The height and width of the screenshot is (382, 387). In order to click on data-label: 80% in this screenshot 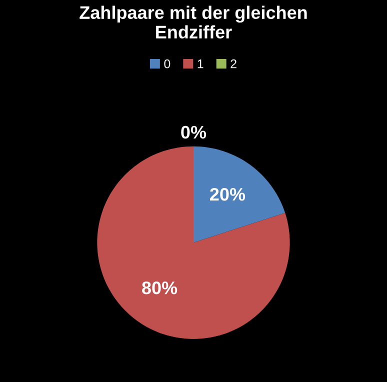, I will do `click(160, 287)`.